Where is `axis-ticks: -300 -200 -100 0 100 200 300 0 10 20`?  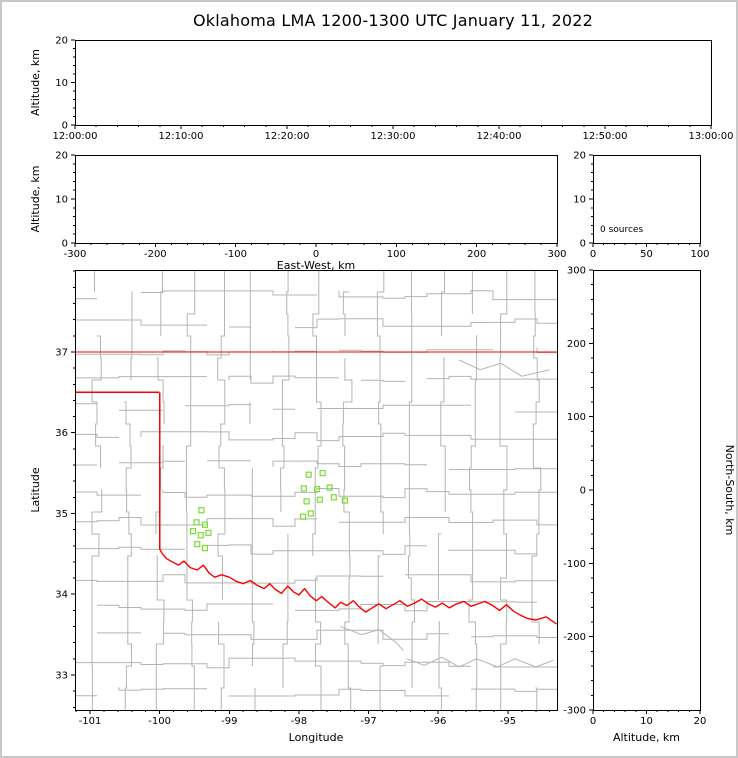 axis-ticks: -300 -200 -100 0 100 200 300 0 10 20 is located at coordinates (310, 206).